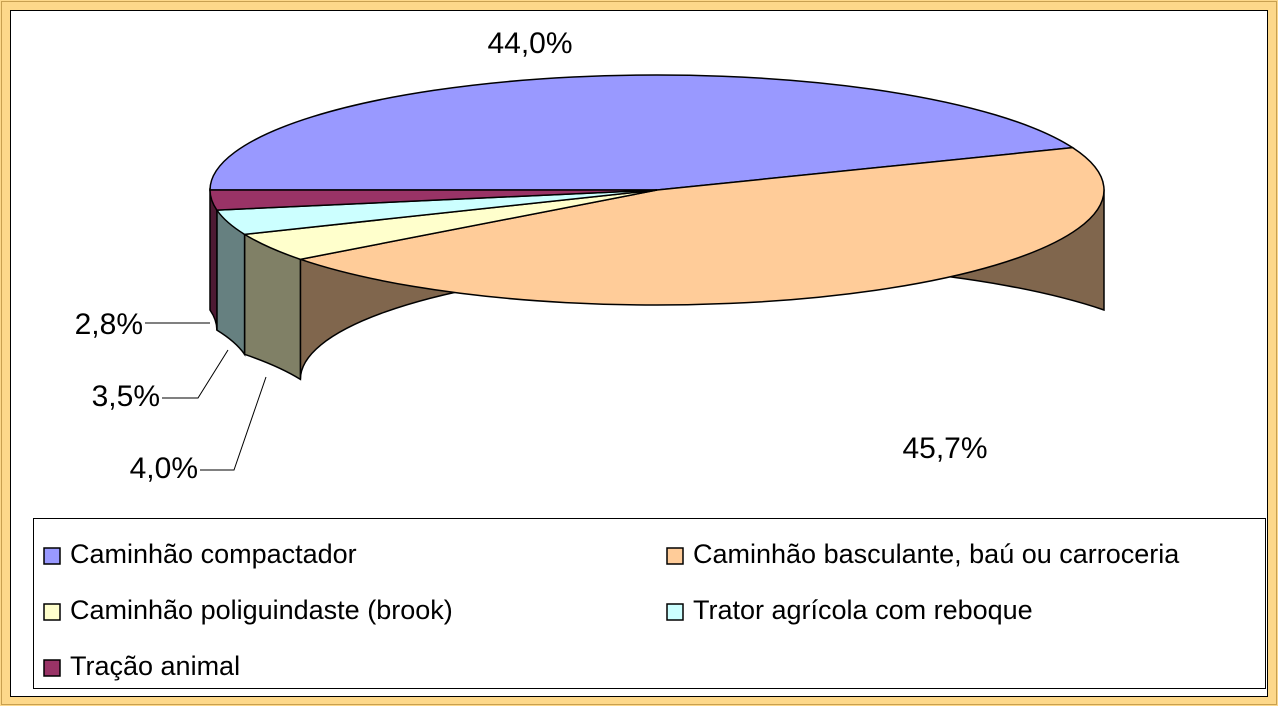  Describe the element at coordinates (936, 554) in the screenshot. I see `legend-label: Caminhão basculante, baú ou carroceria` at that location.